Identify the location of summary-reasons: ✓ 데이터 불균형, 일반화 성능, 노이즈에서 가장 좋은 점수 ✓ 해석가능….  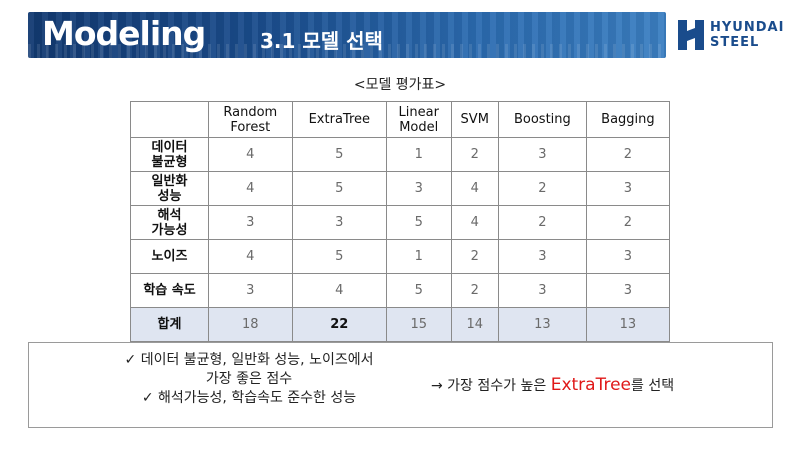
(249, 379).